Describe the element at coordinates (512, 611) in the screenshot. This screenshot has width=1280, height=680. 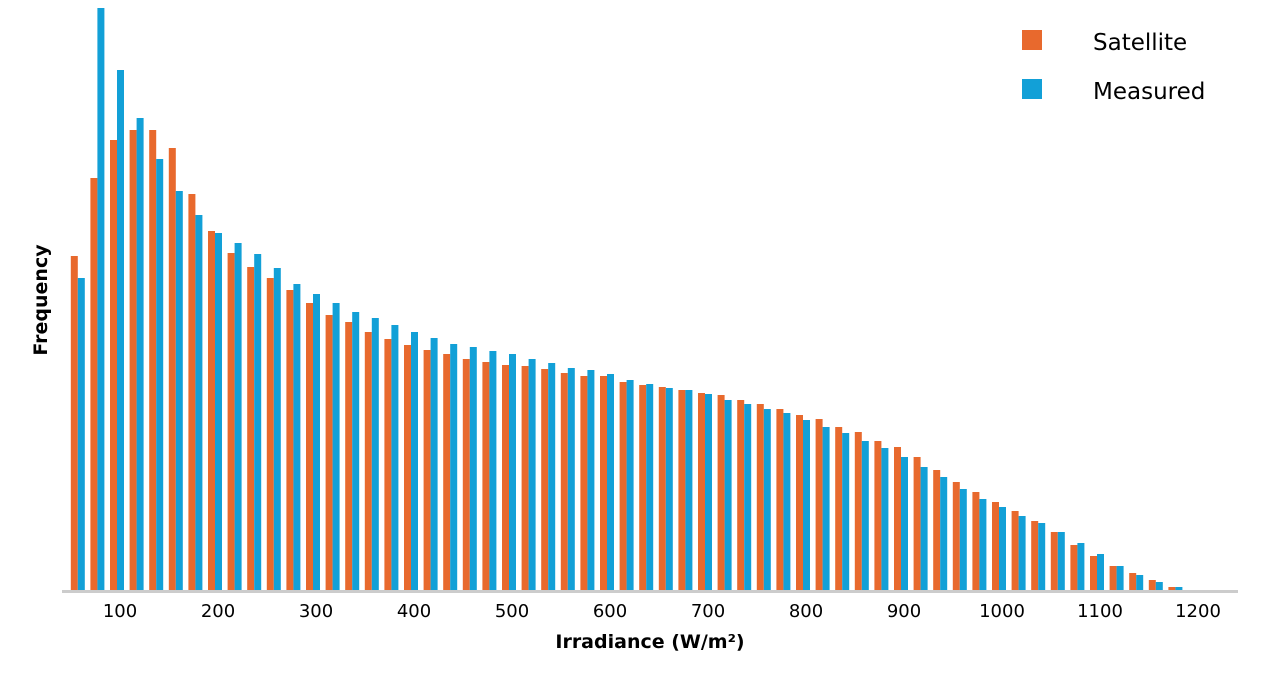
I see `x-tick-label-500: 500` at that location.